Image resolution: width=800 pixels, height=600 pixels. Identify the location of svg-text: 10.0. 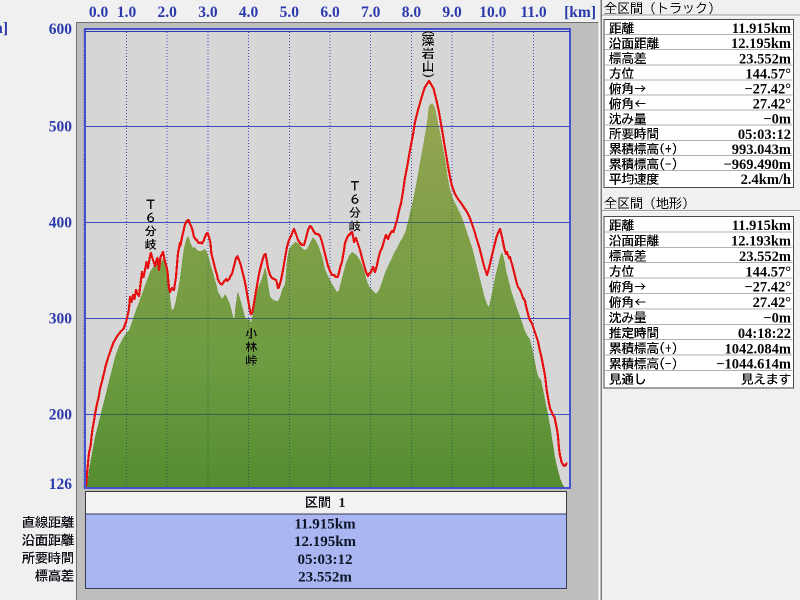
(492, 12).